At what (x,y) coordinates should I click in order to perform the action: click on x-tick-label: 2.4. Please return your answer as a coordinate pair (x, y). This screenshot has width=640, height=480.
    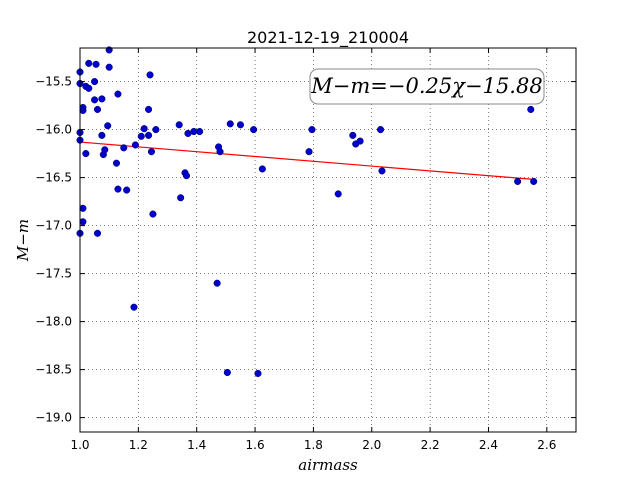
    Looking at the image, I should click on (488, 445).